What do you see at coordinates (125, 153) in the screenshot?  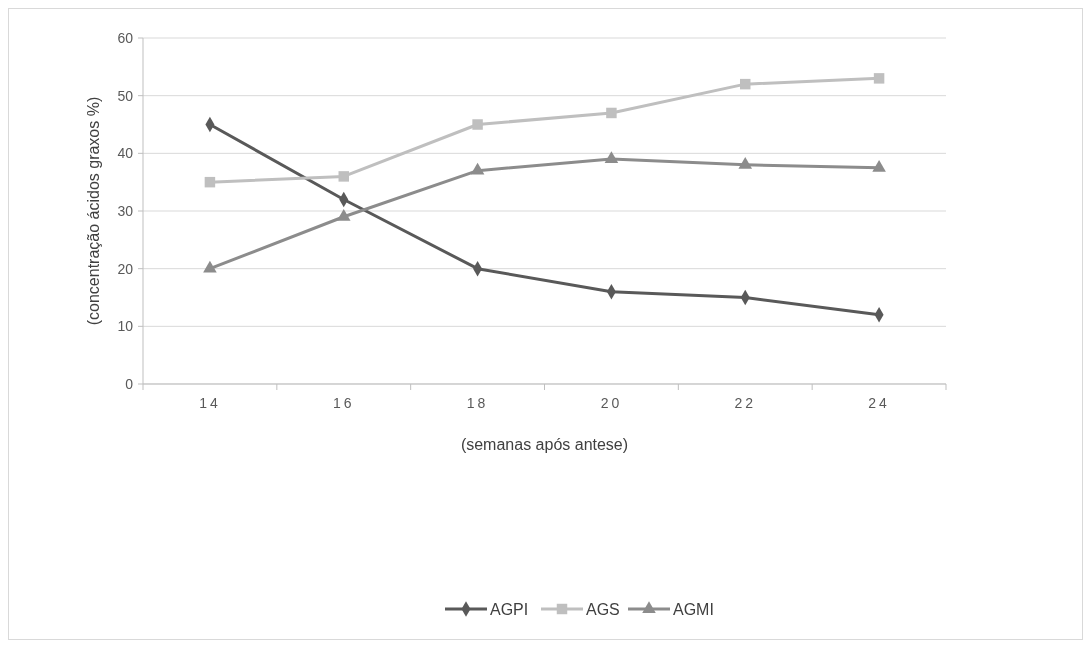 I see `y-tick-label: 40` at bounding box center [125, 153].